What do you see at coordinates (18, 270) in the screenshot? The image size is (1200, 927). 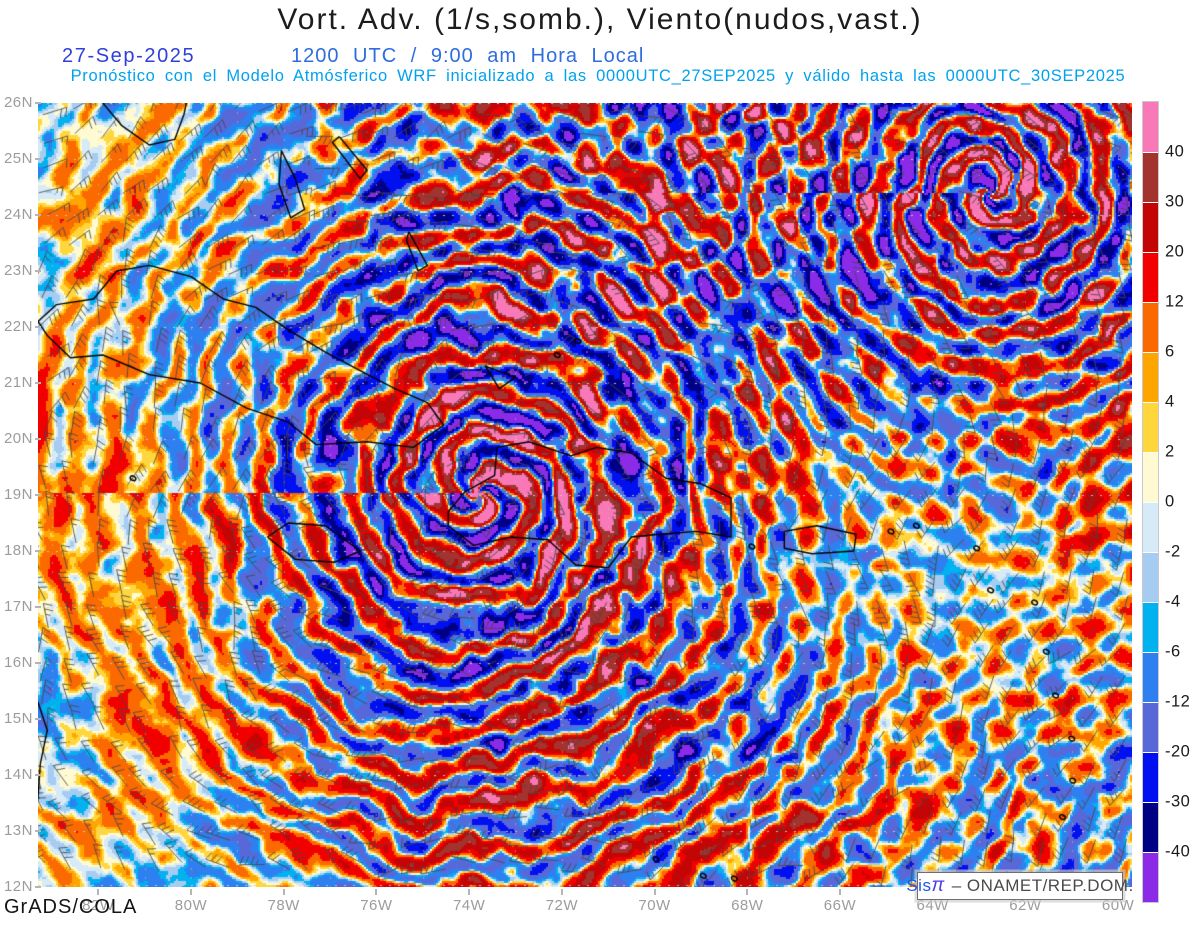 I see `y-axis-label: 23N` at bounding box center [18, 270].